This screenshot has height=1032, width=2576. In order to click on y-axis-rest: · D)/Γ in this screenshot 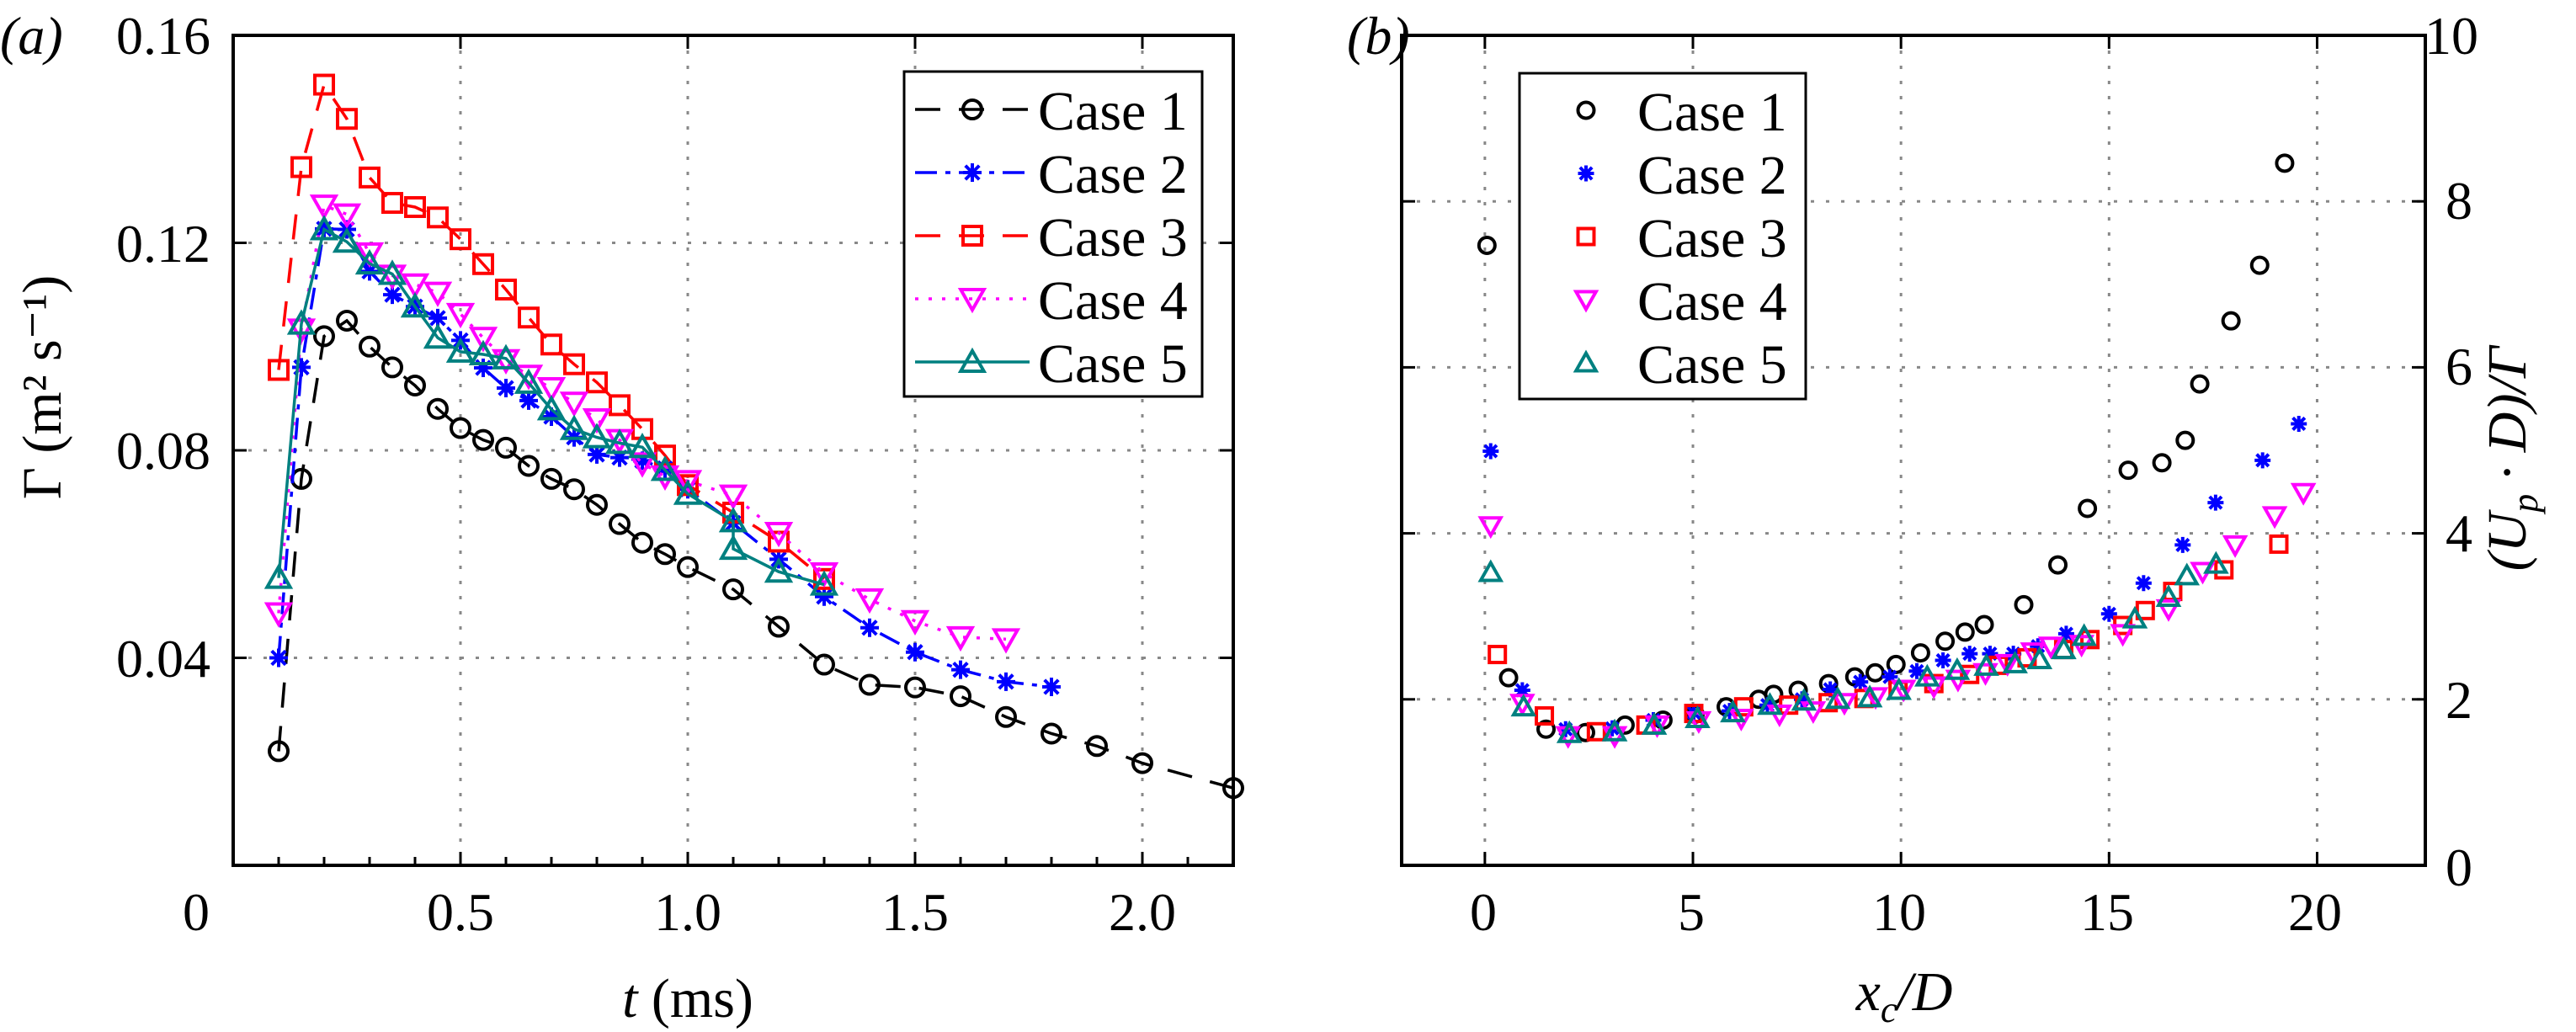, I will do `click(2508, 418)`.